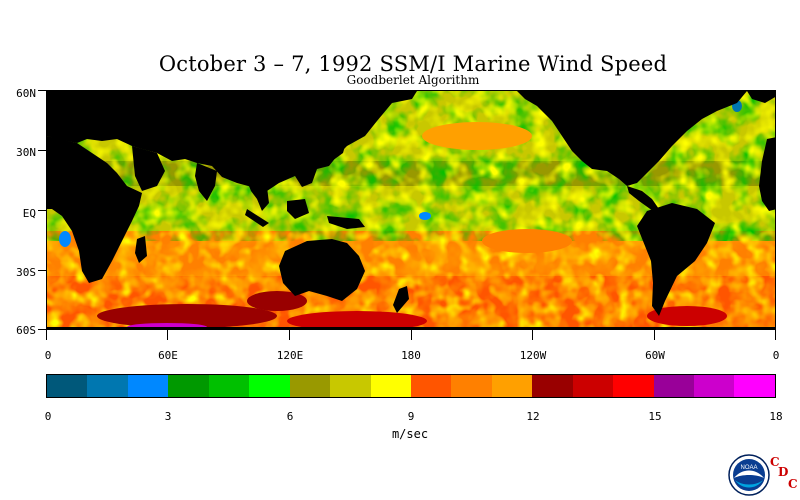  What do you see at coordinates (533, 416) in the screenshot?
I see `colorbar-label-12: 12` at bounding box center [533, 416].